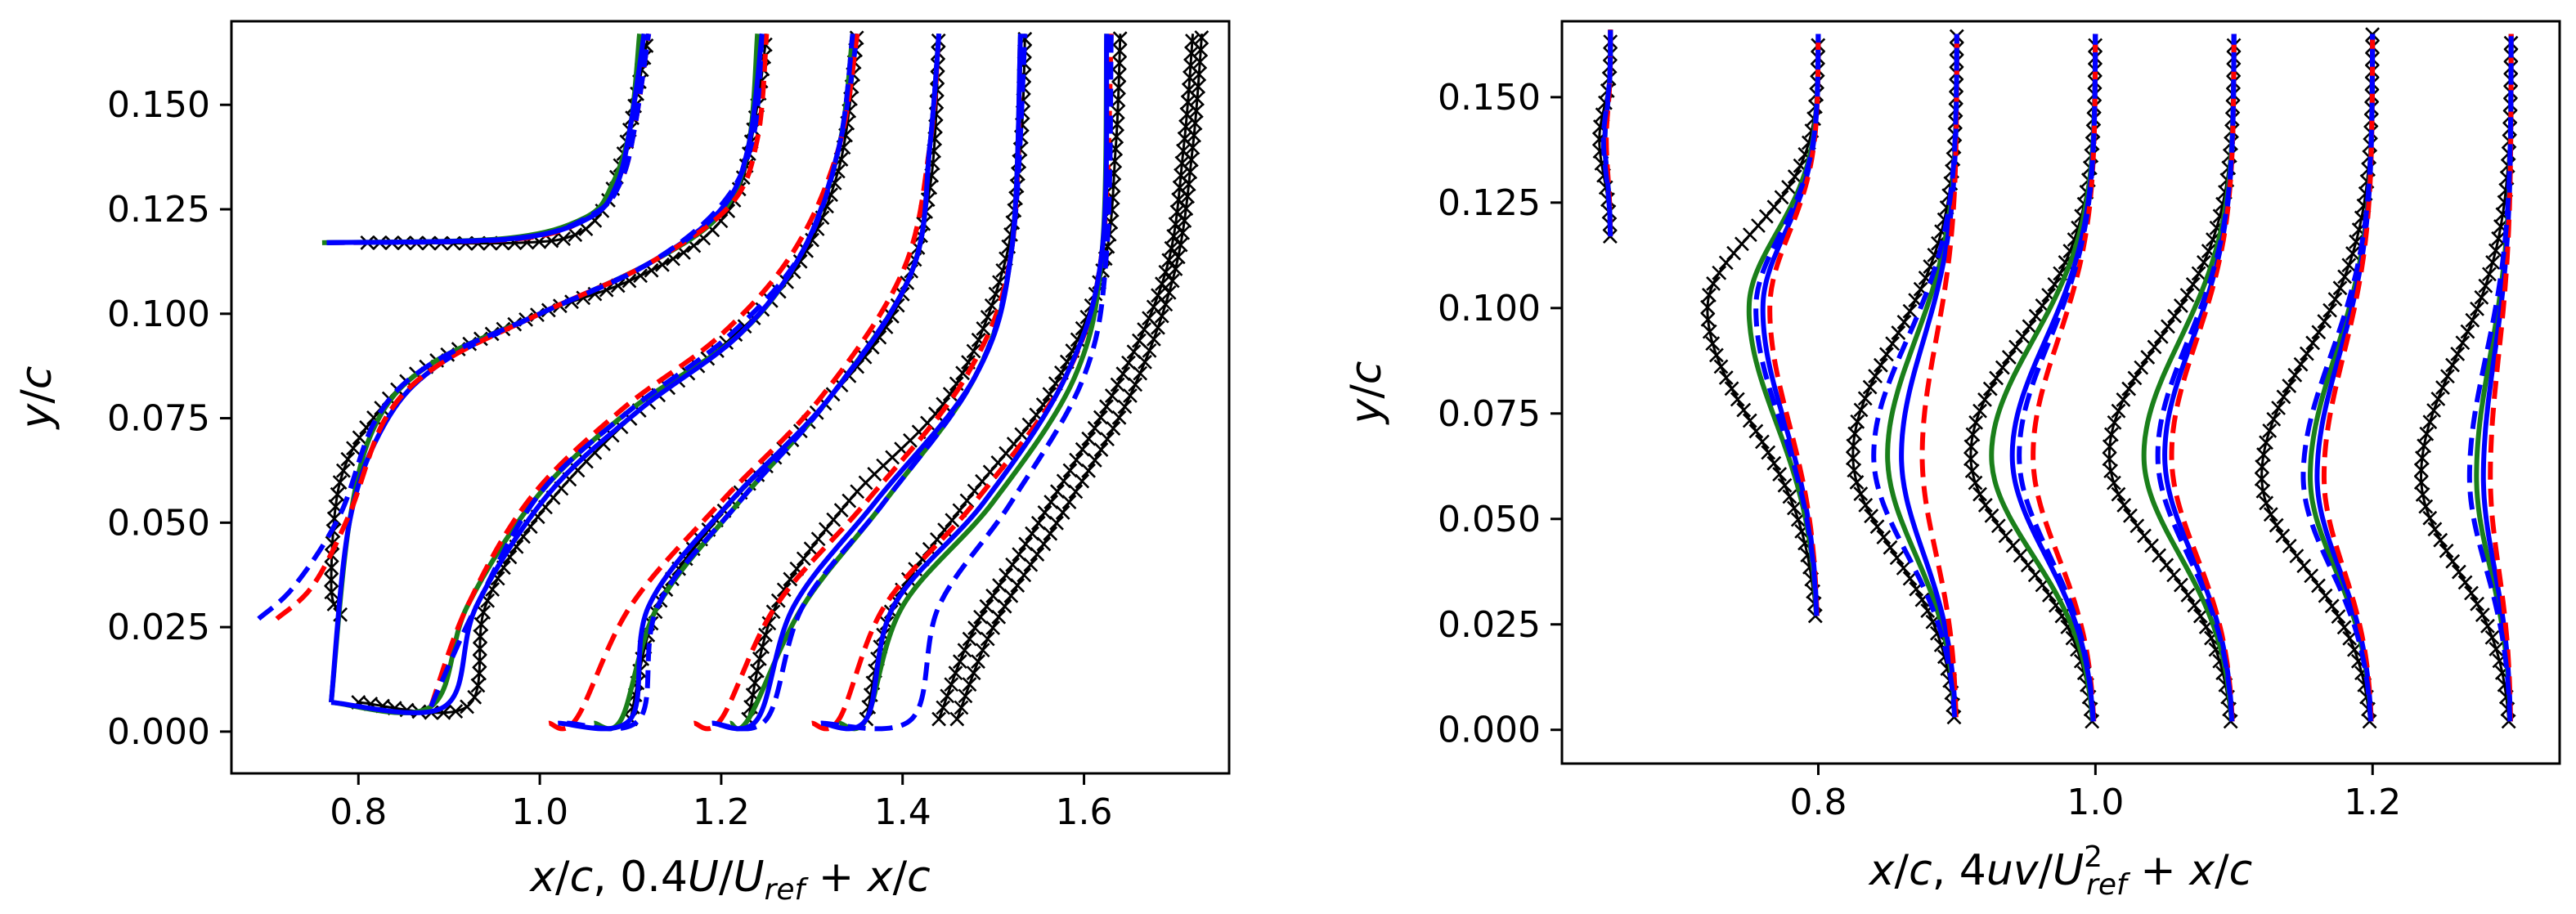 The image size is (2576, 914). I want to click on right-station-7-bluedash-line, so click(2490, 378).